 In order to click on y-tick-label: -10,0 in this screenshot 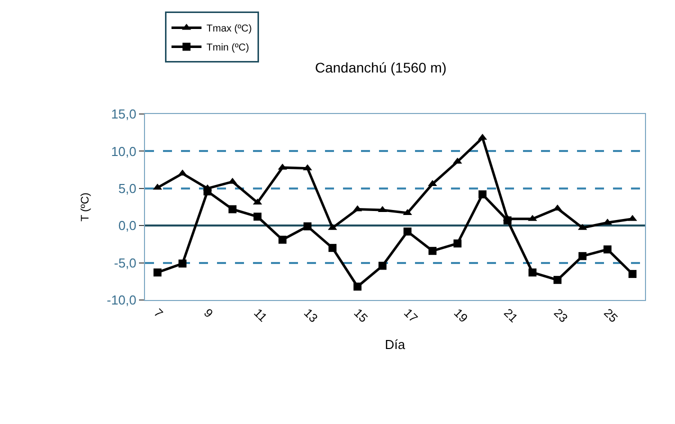, I will do `click(121, 300)`.